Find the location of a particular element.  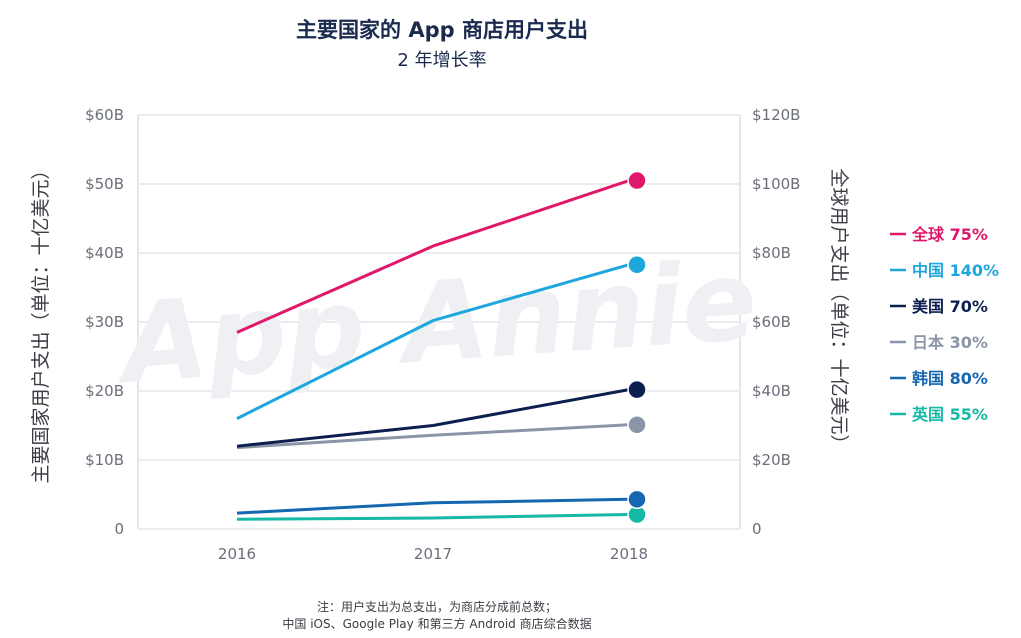

x-axis-ticks: 2016 2017 2018 is located at coordinates (433, 554).